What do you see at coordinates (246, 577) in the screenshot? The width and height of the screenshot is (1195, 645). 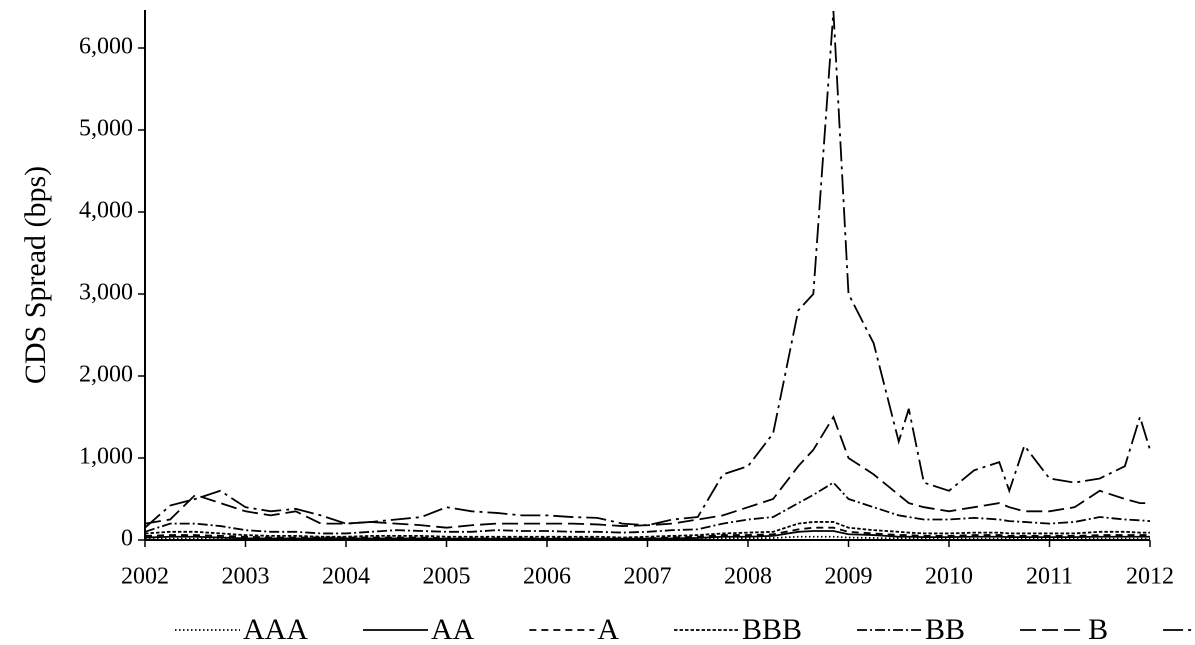 I see `x-tick-label: 2003` at bounding box center [246, 577].